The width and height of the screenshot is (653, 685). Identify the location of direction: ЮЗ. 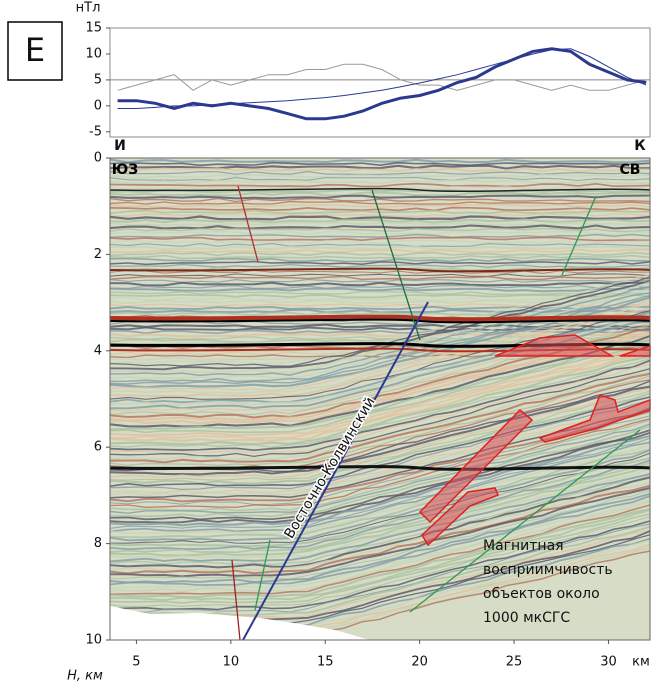
(125, 170).